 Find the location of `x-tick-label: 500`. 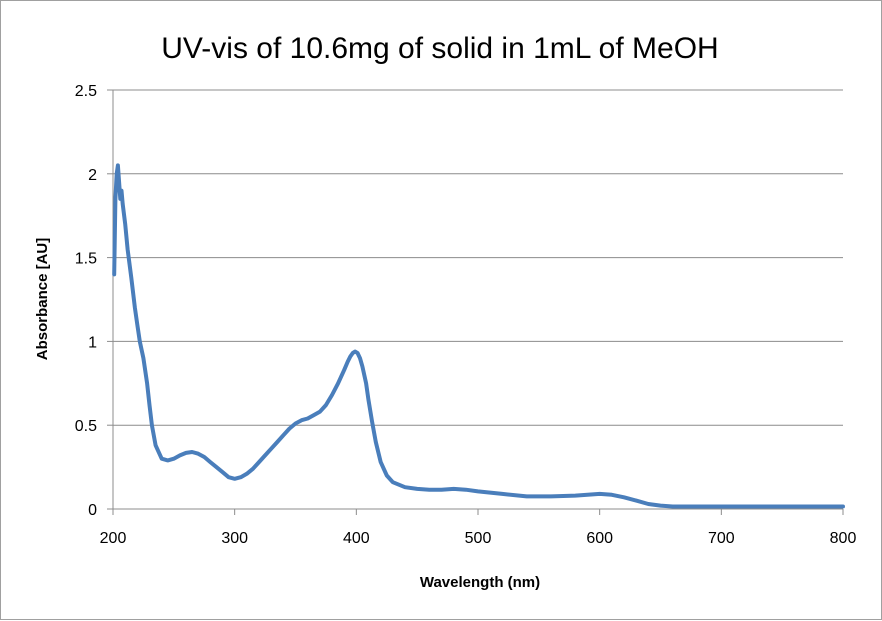

x-tick-label: 500 is located at coordinates (478, 538).